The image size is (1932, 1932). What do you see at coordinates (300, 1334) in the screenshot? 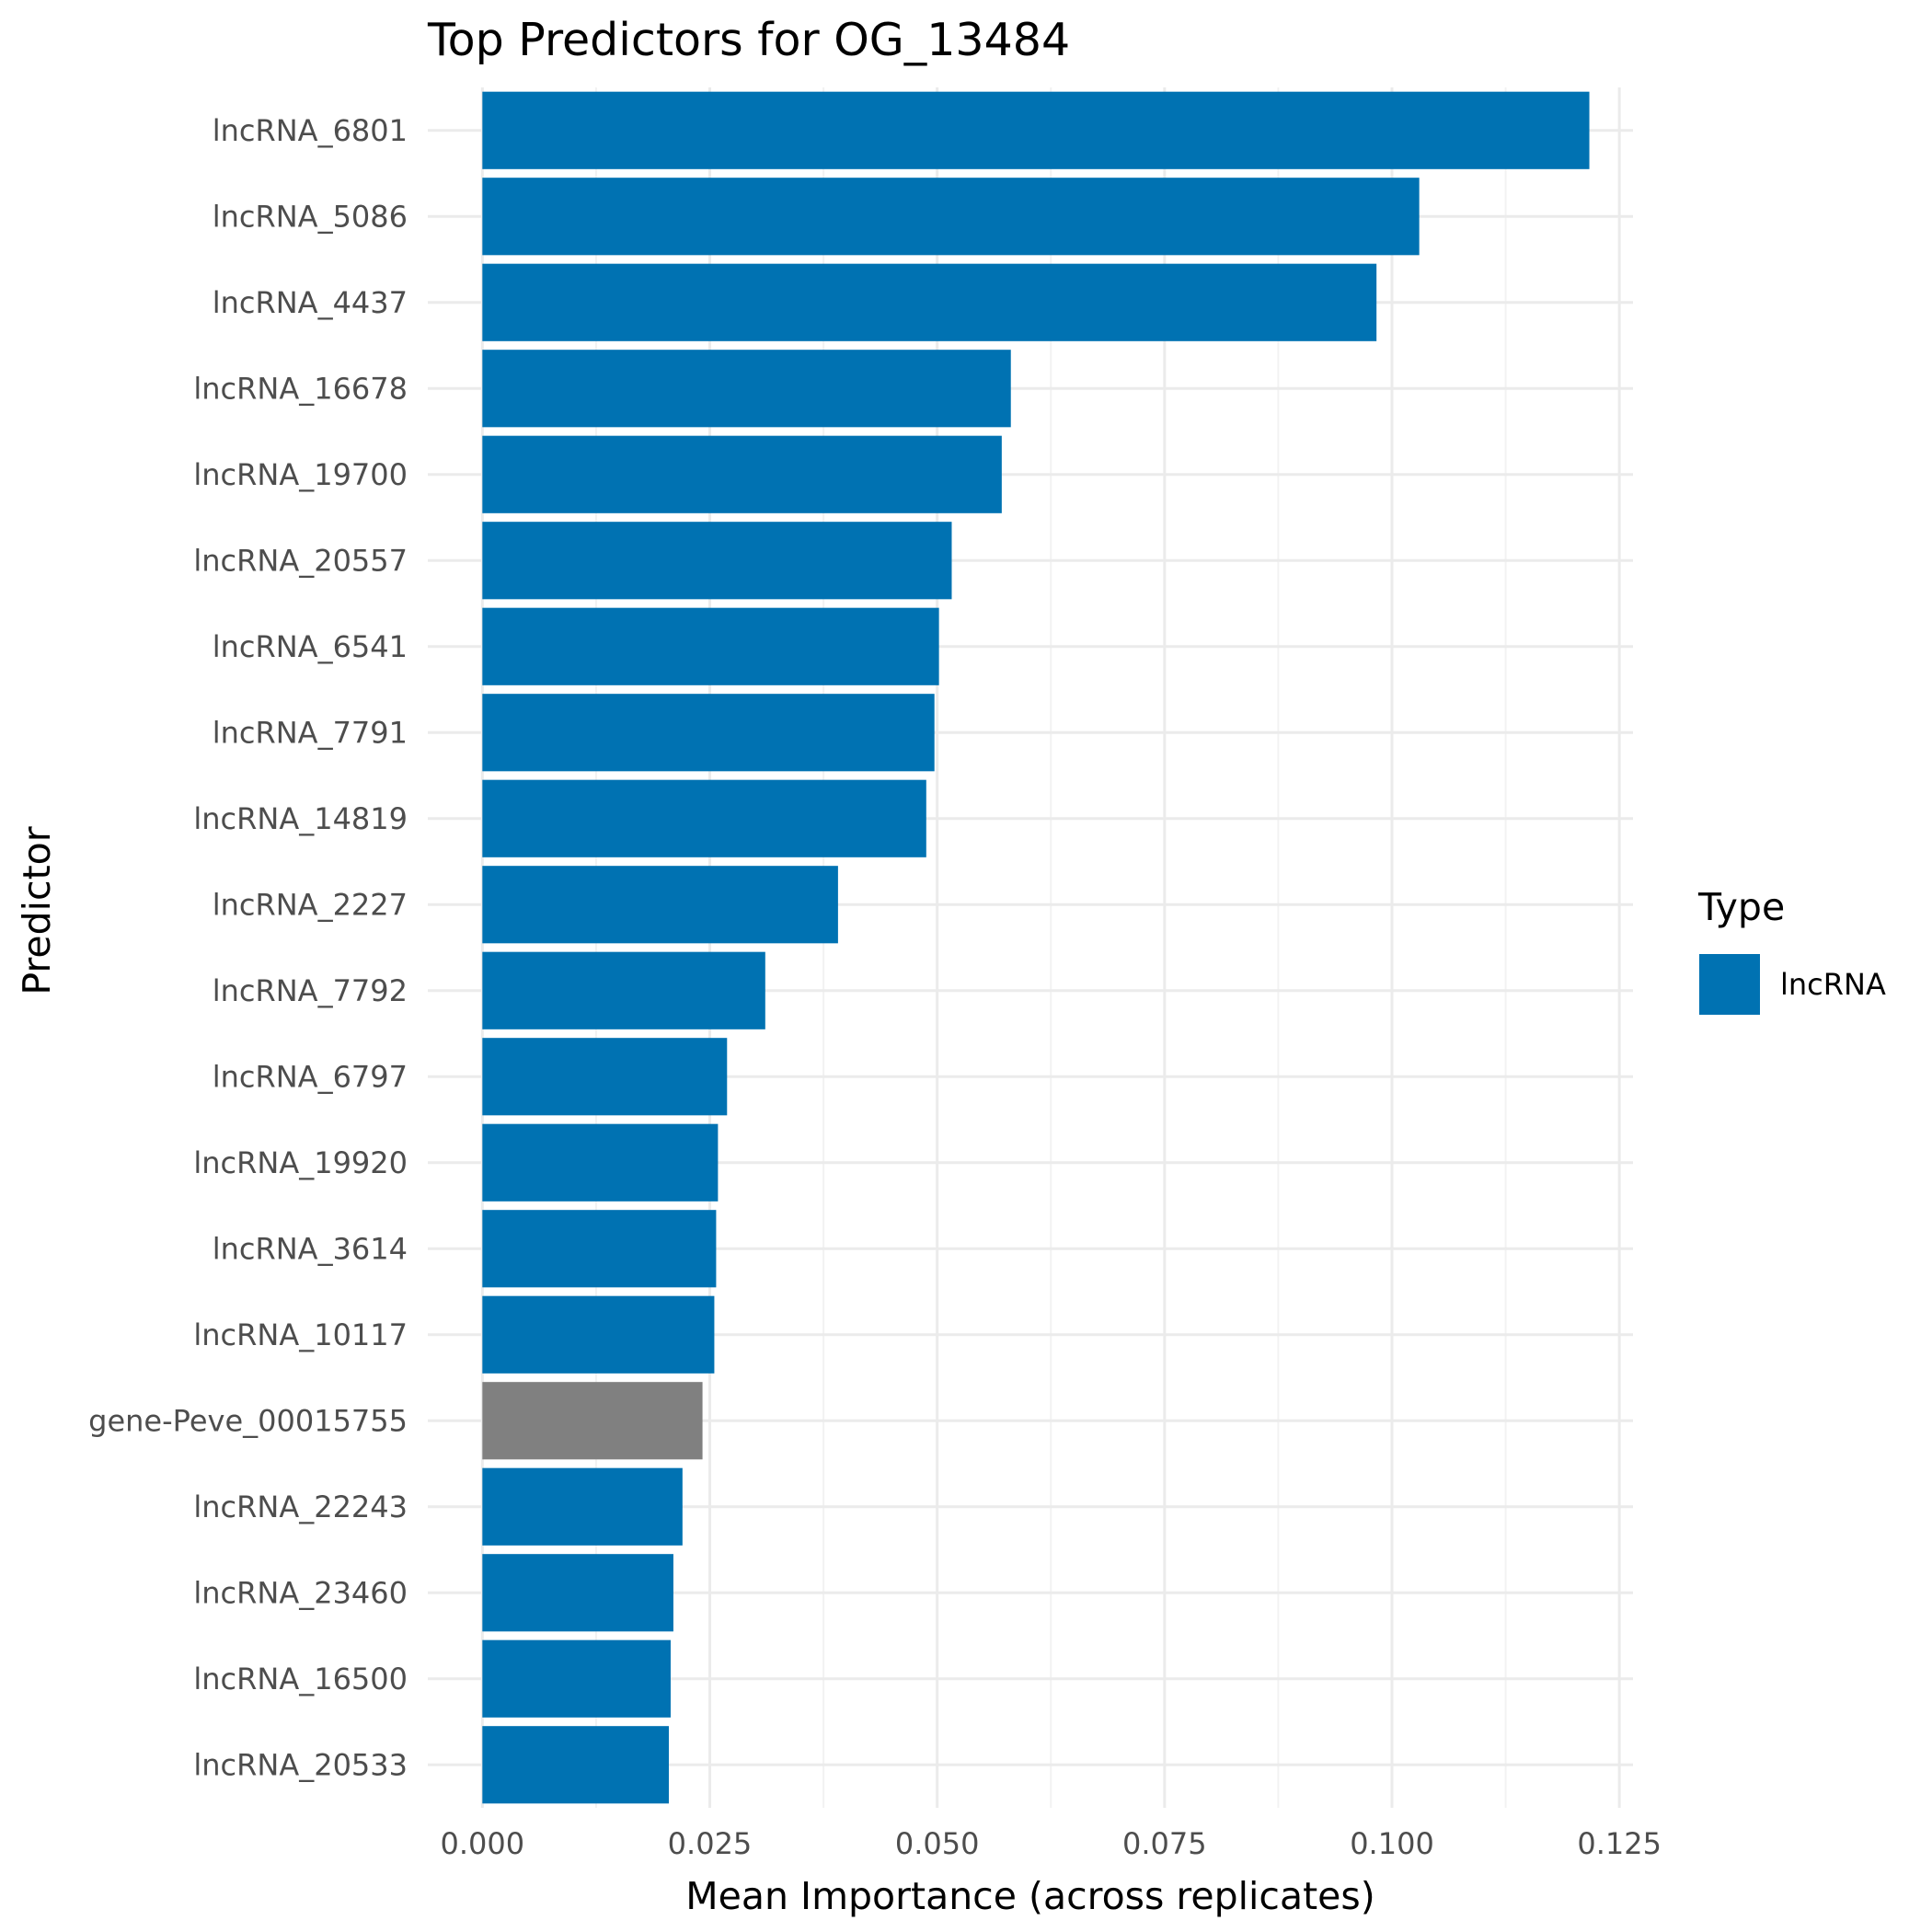
I see `y-tick-label: lncRNA_10117` at bounding box center [300, 1334].